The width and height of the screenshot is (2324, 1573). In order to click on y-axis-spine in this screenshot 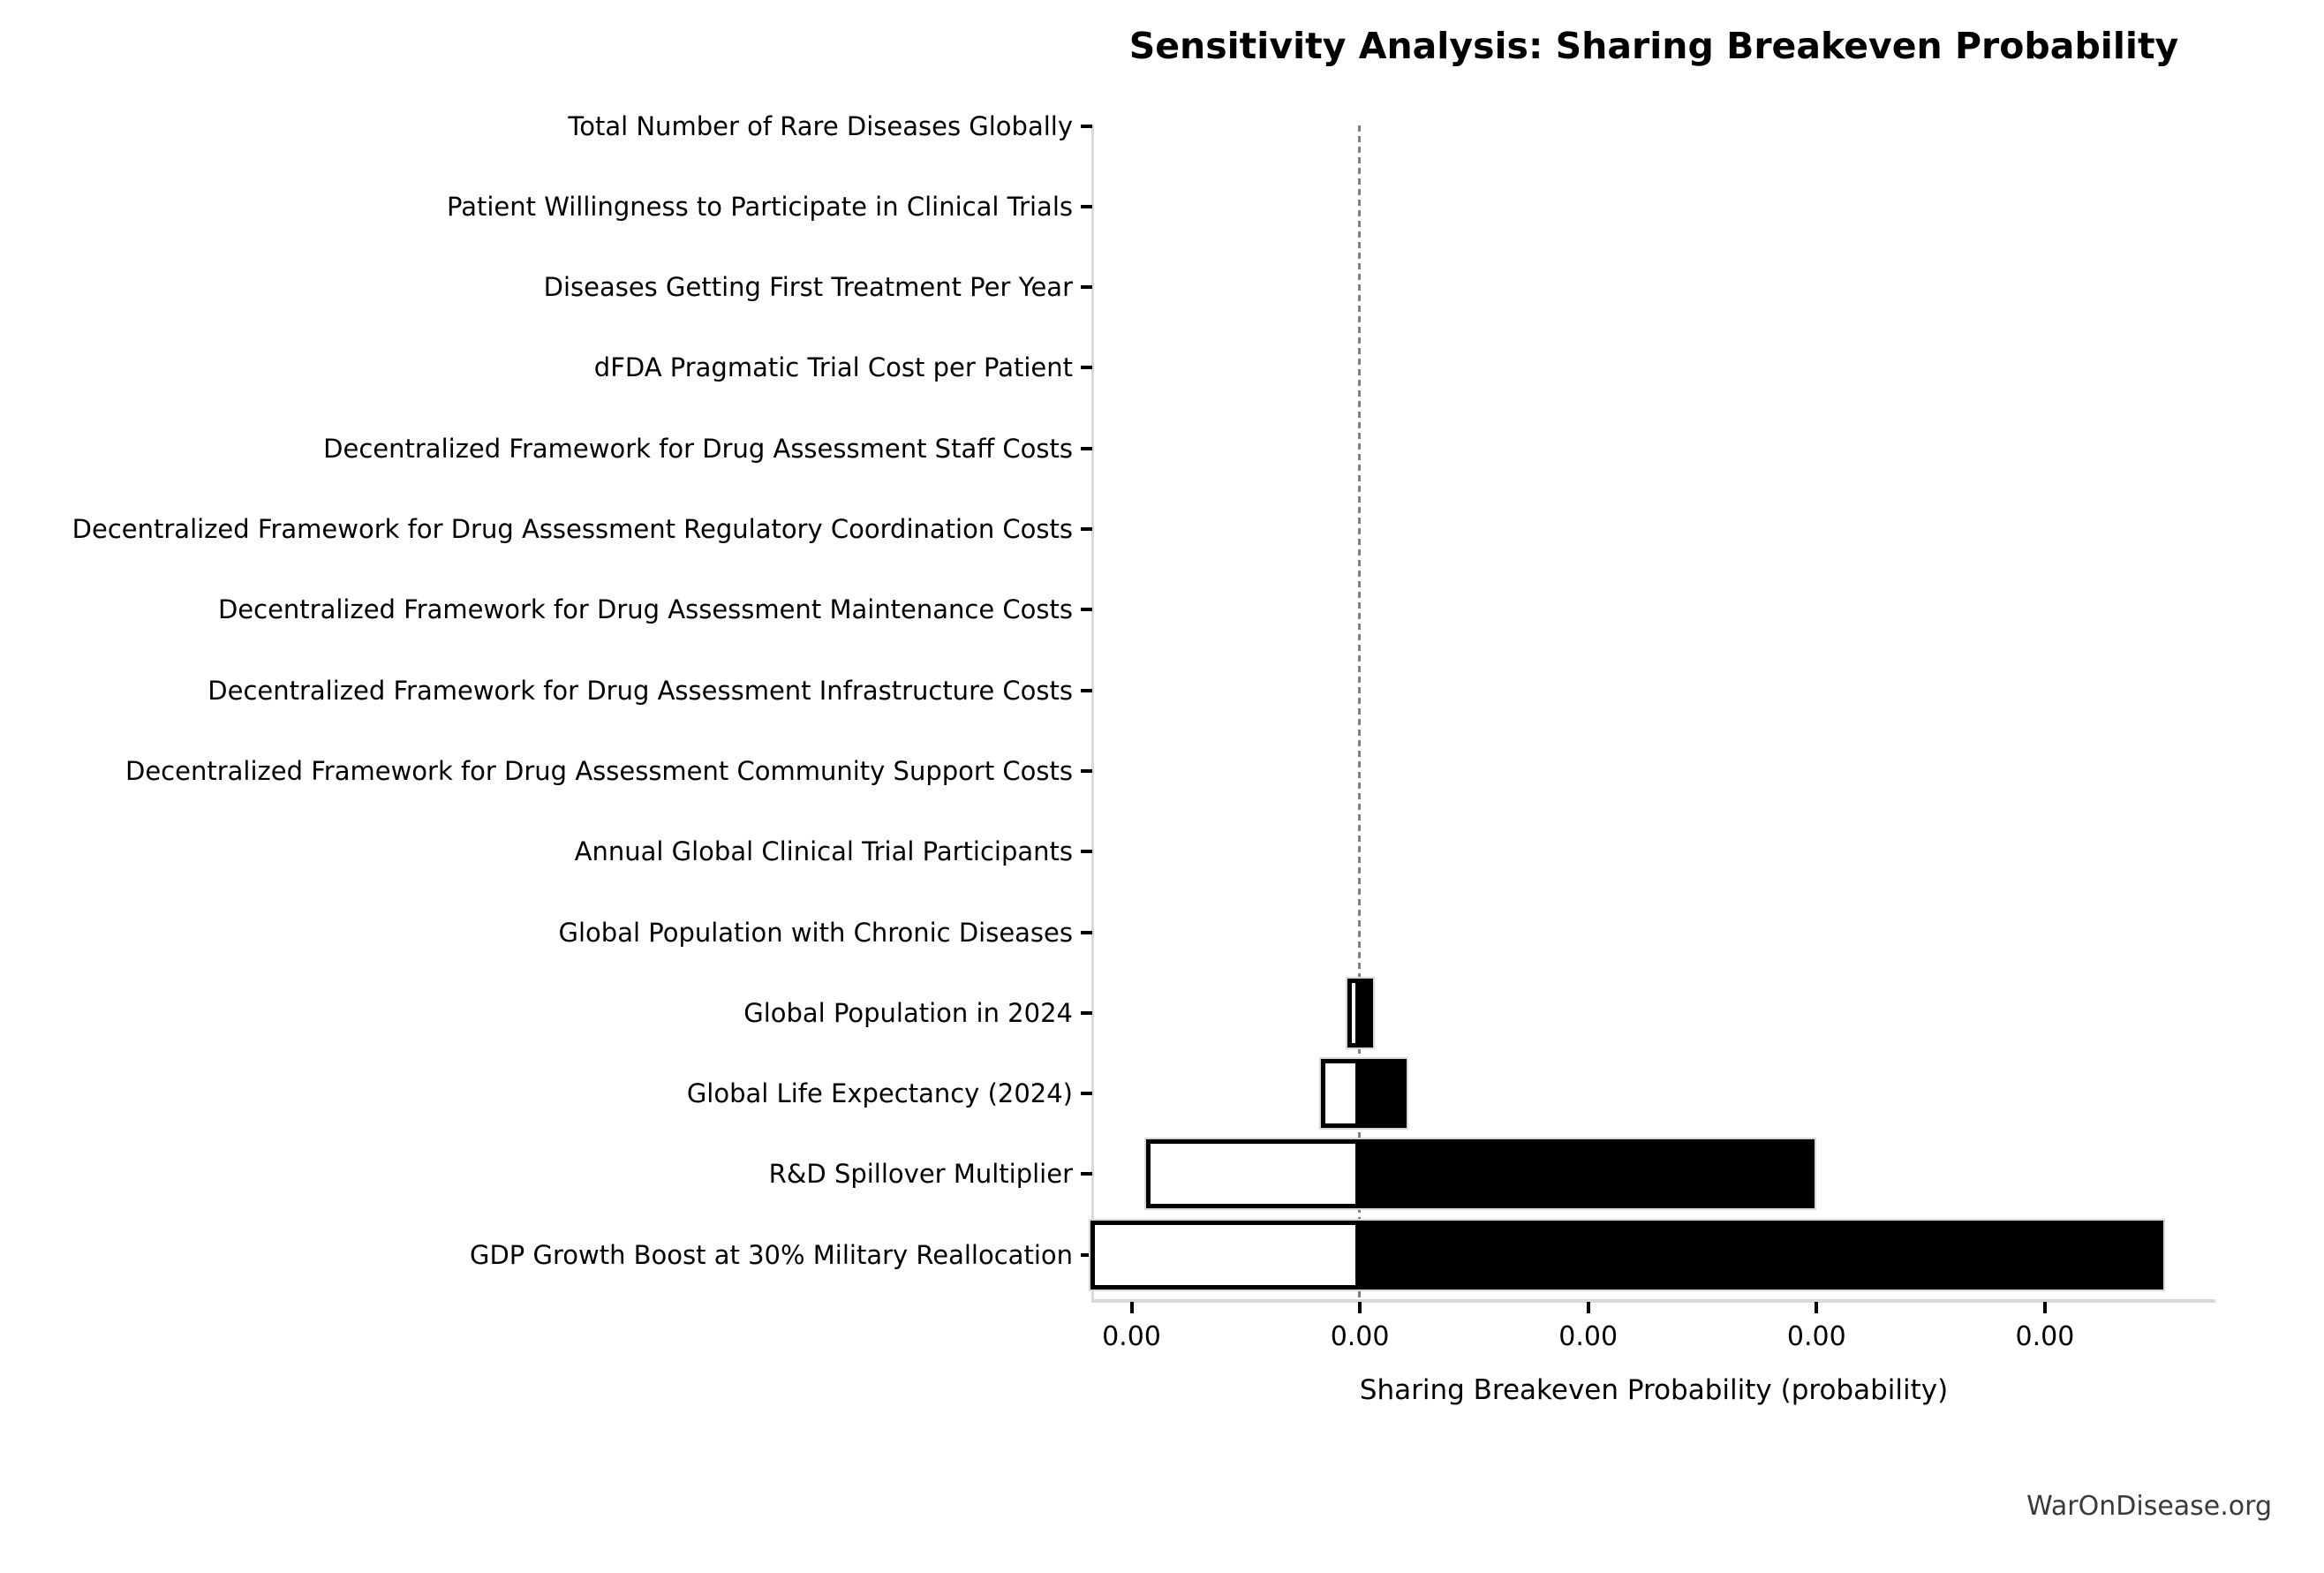, I will do `click(1092, 714)`.